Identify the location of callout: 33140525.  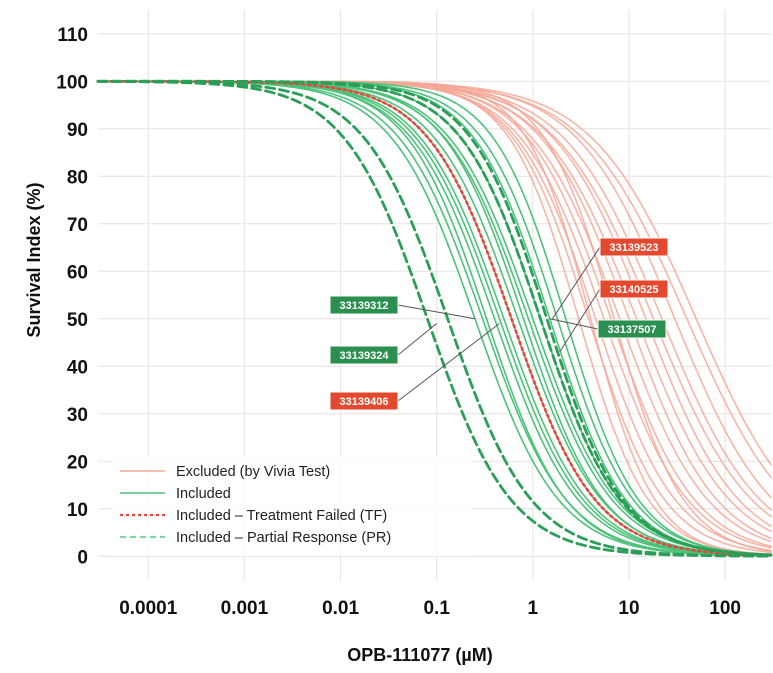
(614, 316).